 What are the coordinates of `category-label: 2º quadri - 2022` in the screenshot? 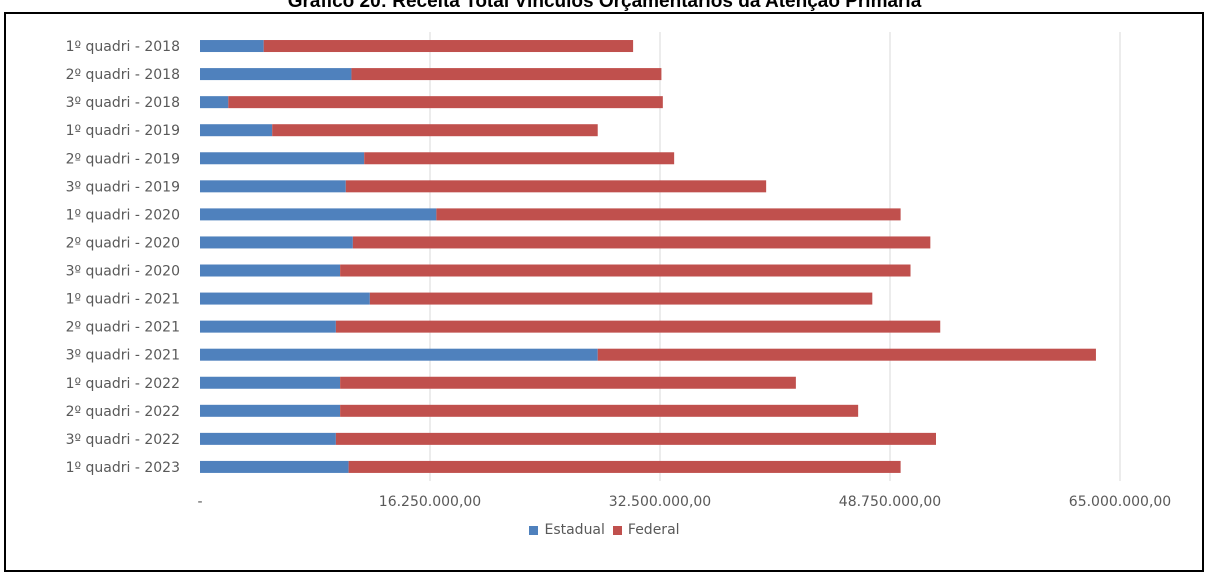 It's located at (123, 412).